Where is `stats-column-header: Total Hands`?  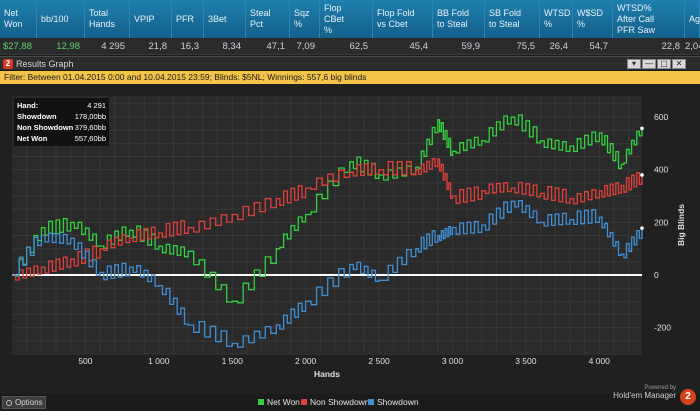
stats-column-header: Total Hands is located at coordinates (107, 19).